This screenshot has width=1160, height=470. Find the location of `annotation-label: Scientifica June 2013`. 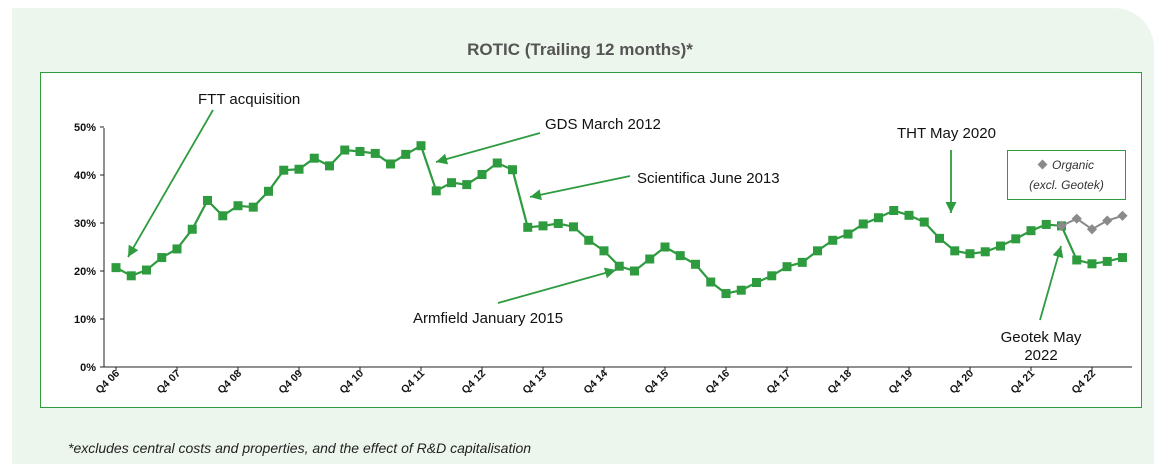

annotation-label: Scientifica June 2013 is located at coordinates (708, 178).